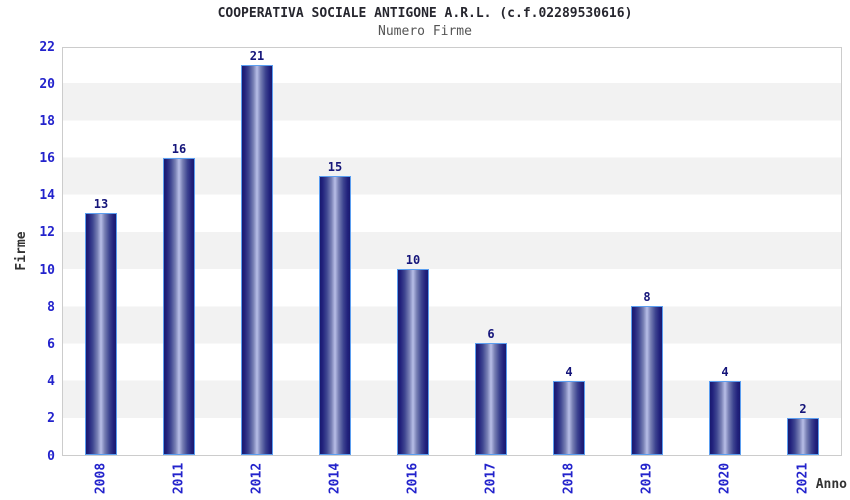 The image size is (850, 500). Describe the element at coordinates (335, 478) in the screenshot. I see `x-tick-label-2014: 2014` at that location.